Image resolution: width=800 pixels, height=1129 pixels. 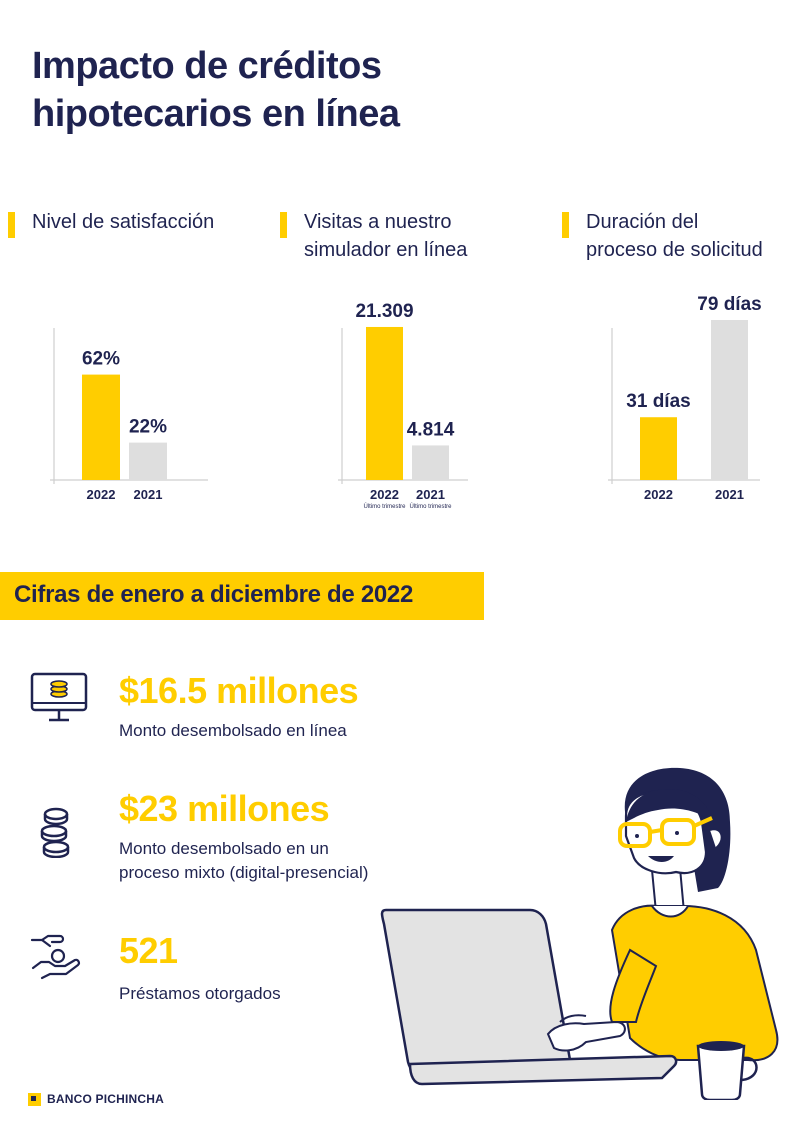 What do you see at coordinates (59, 697) in the screenshot?
I see `computer-money-icon` at bounding box center [59, 697].